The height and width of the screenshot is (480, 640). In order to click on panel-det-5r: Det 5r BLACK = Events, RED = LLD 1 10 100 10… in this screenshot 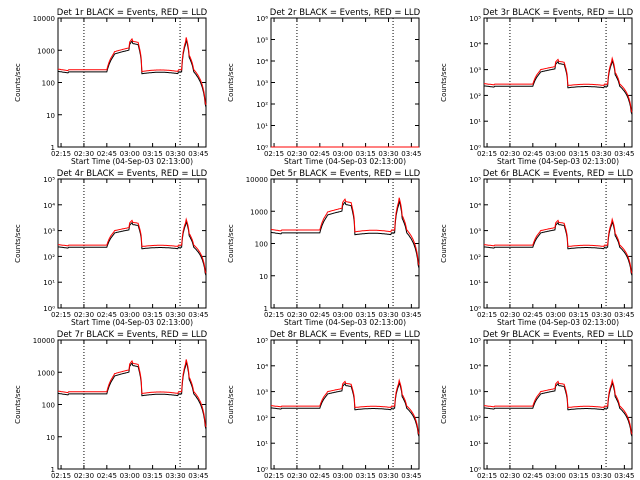, I will do `click(324, 248)`.